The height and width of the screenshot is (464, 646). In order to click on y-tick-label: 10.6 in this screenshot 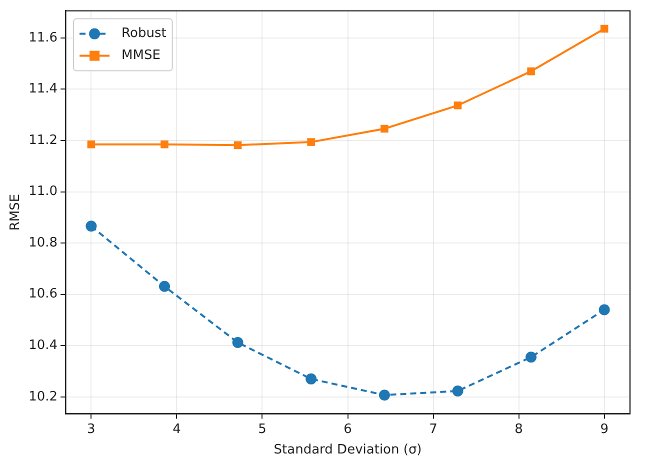, I will do `click(43, 294)`.